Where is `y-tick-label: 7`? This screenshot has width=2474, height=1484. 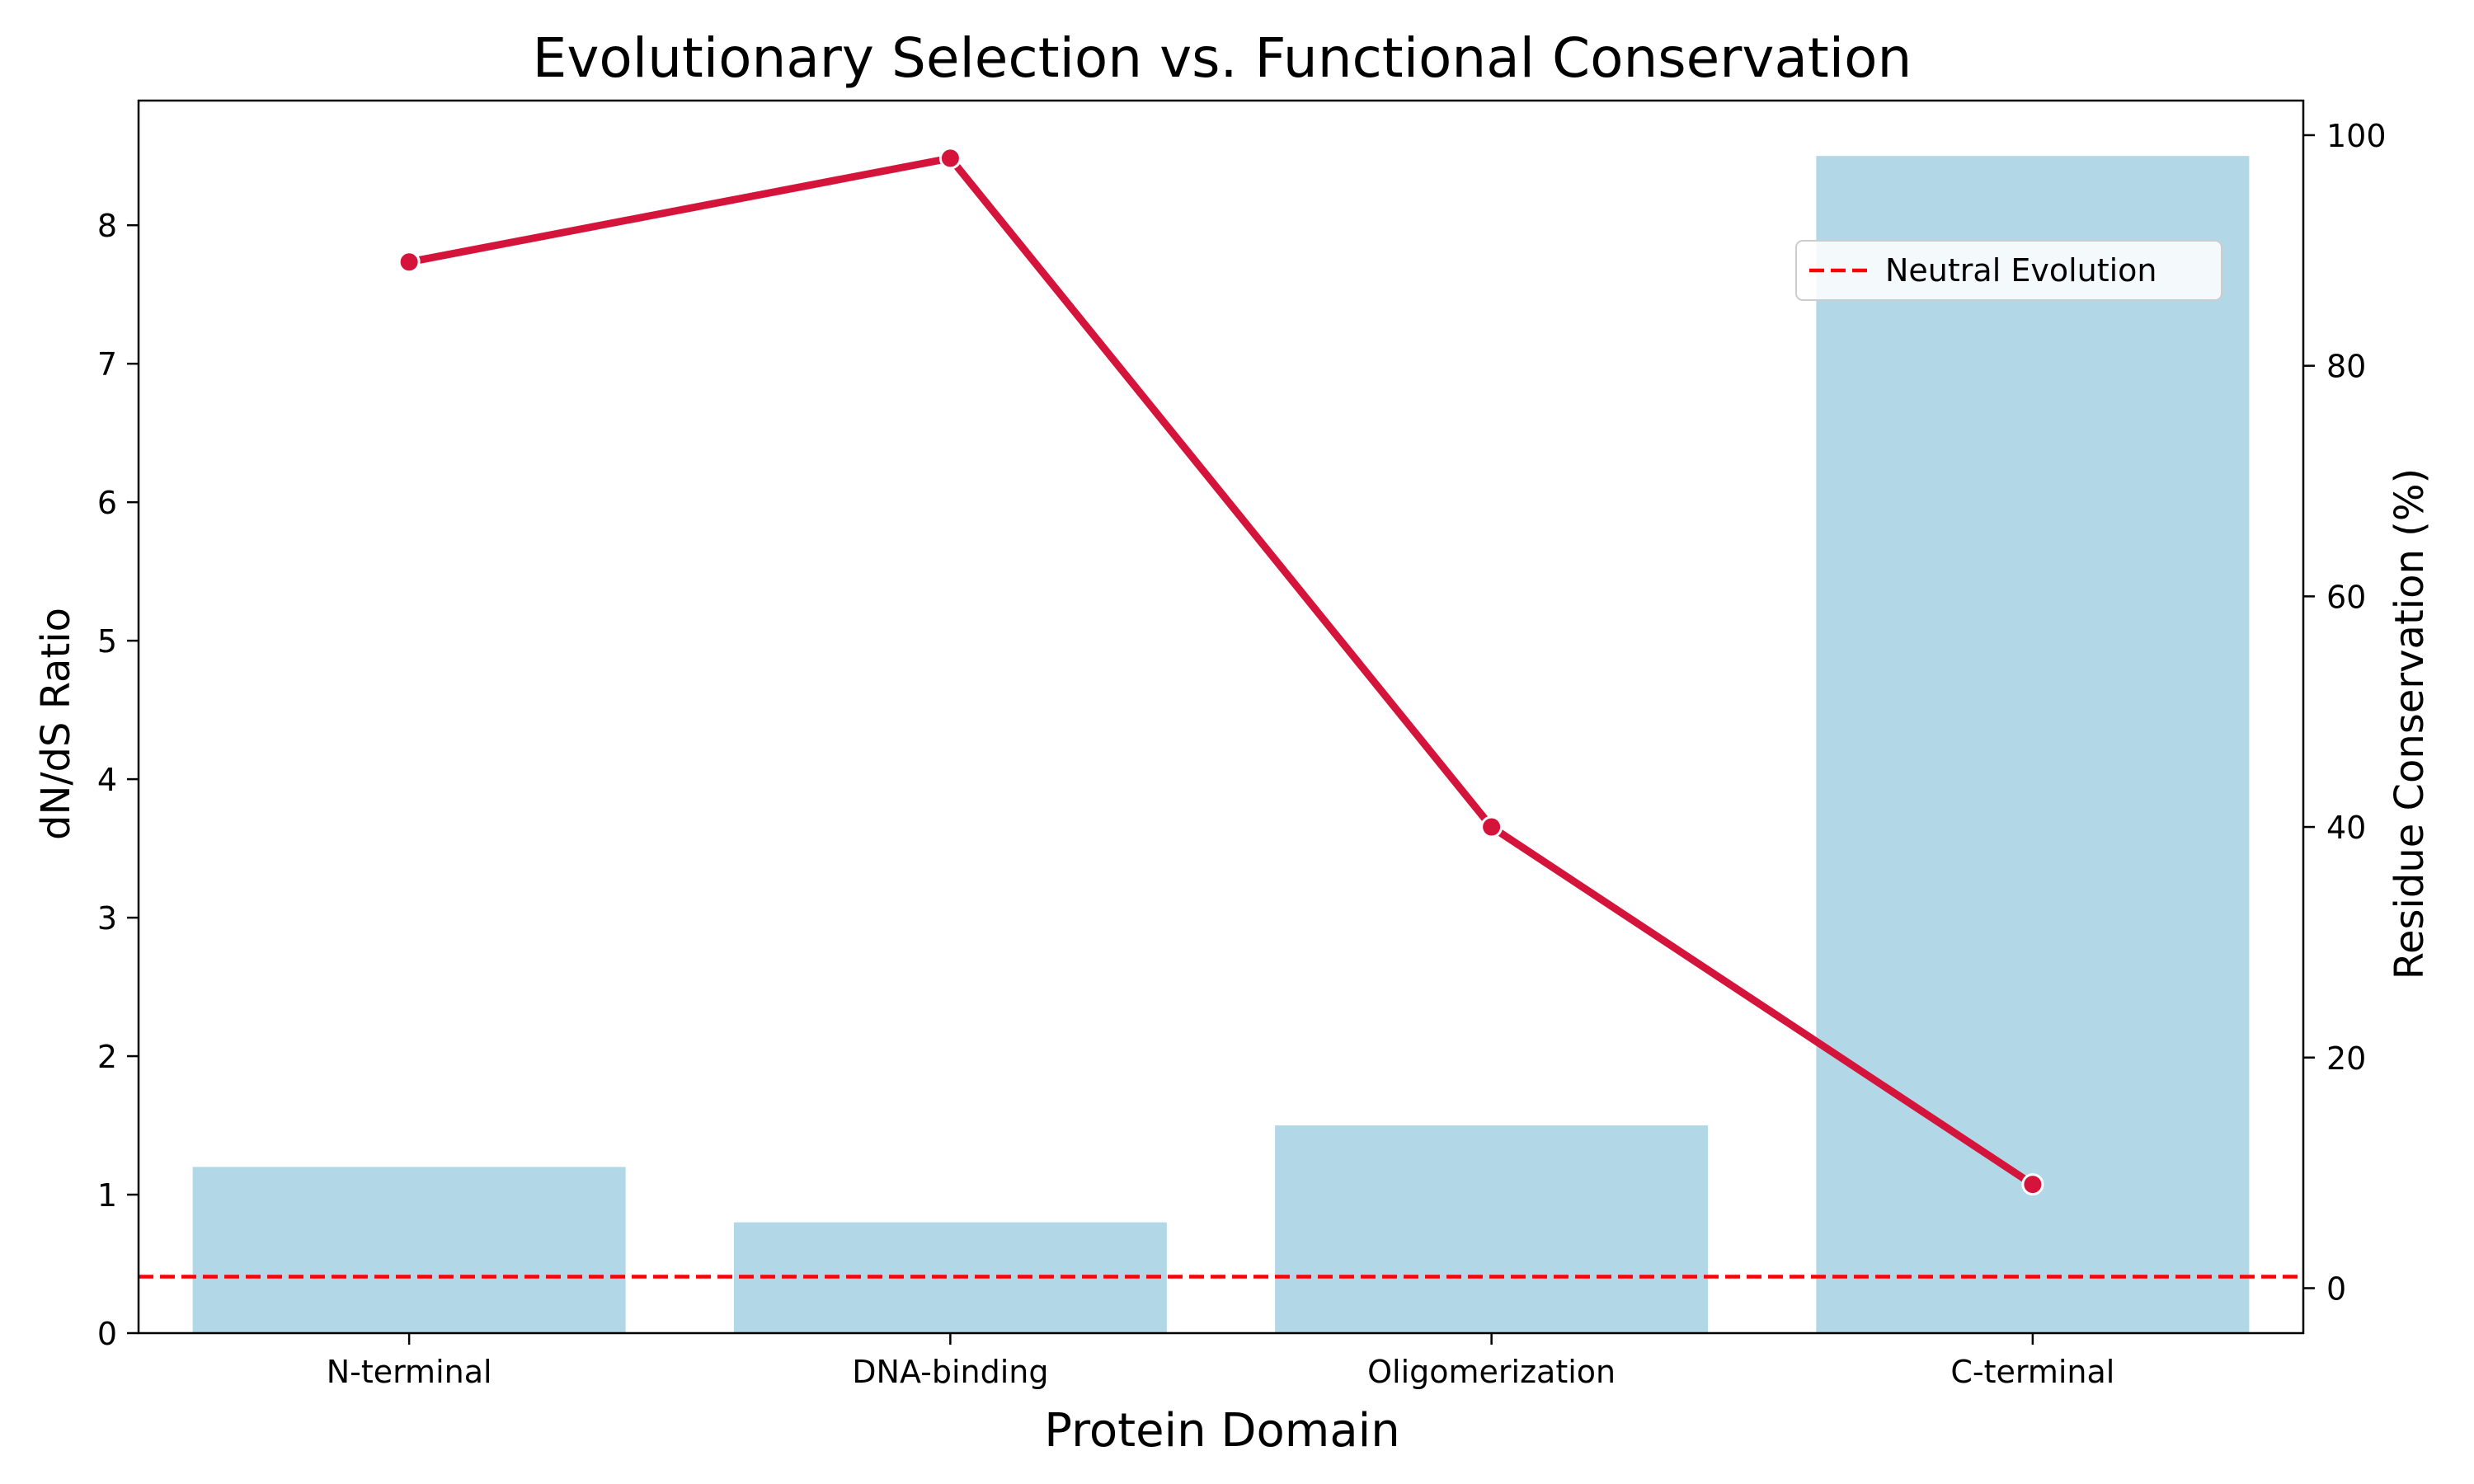 y-tick-label: 7 is located at coordinates (107, 364).